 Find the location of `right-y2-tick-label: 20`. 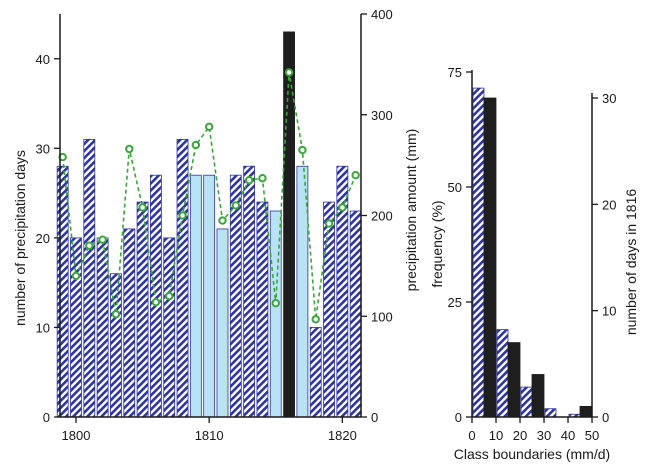

right-y2-tick-label: 20 is located at coordinates (609, 204).